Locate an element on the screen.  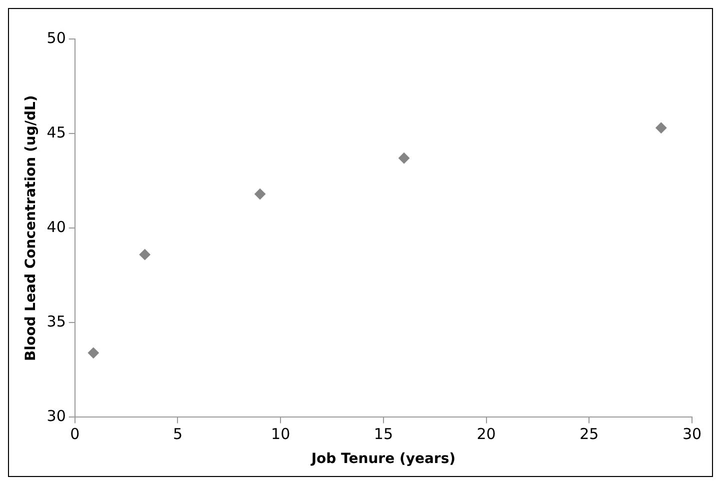
y-tick-label: 45 is located at coordinates (56, 132).